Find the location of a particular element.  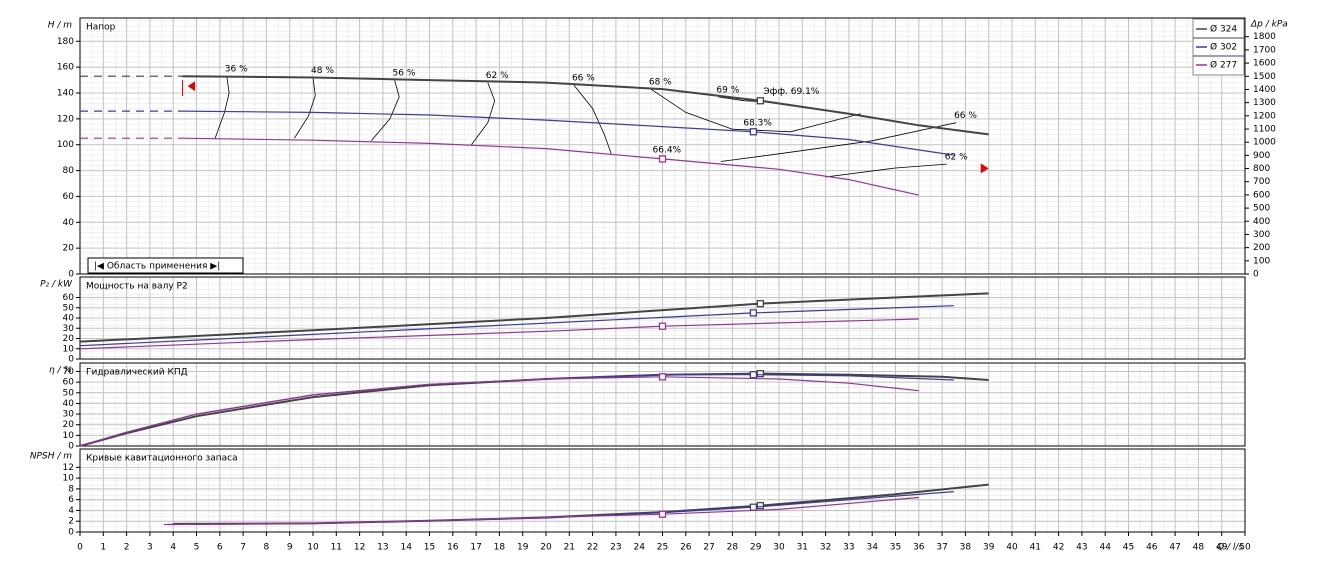

x-tick-label: 31 is located at coordinates (802, 548).